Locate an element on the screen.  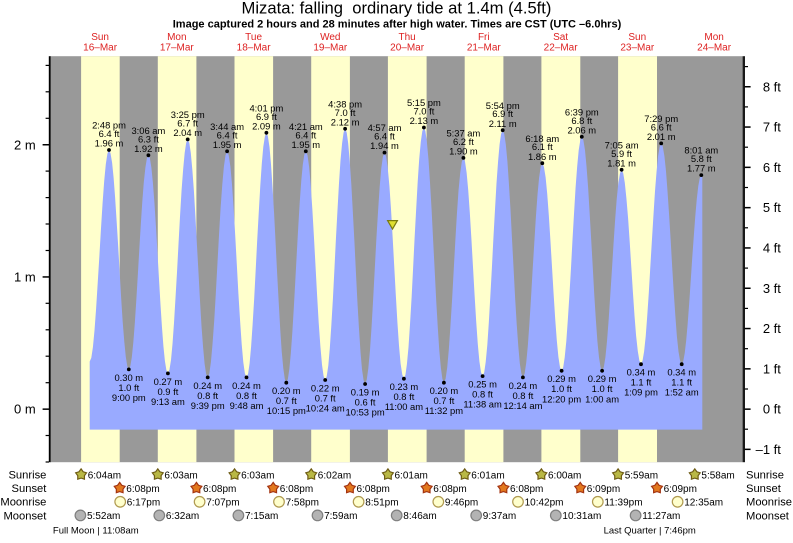
svg-text: 11:38 am is located at coordinates (482, 404).